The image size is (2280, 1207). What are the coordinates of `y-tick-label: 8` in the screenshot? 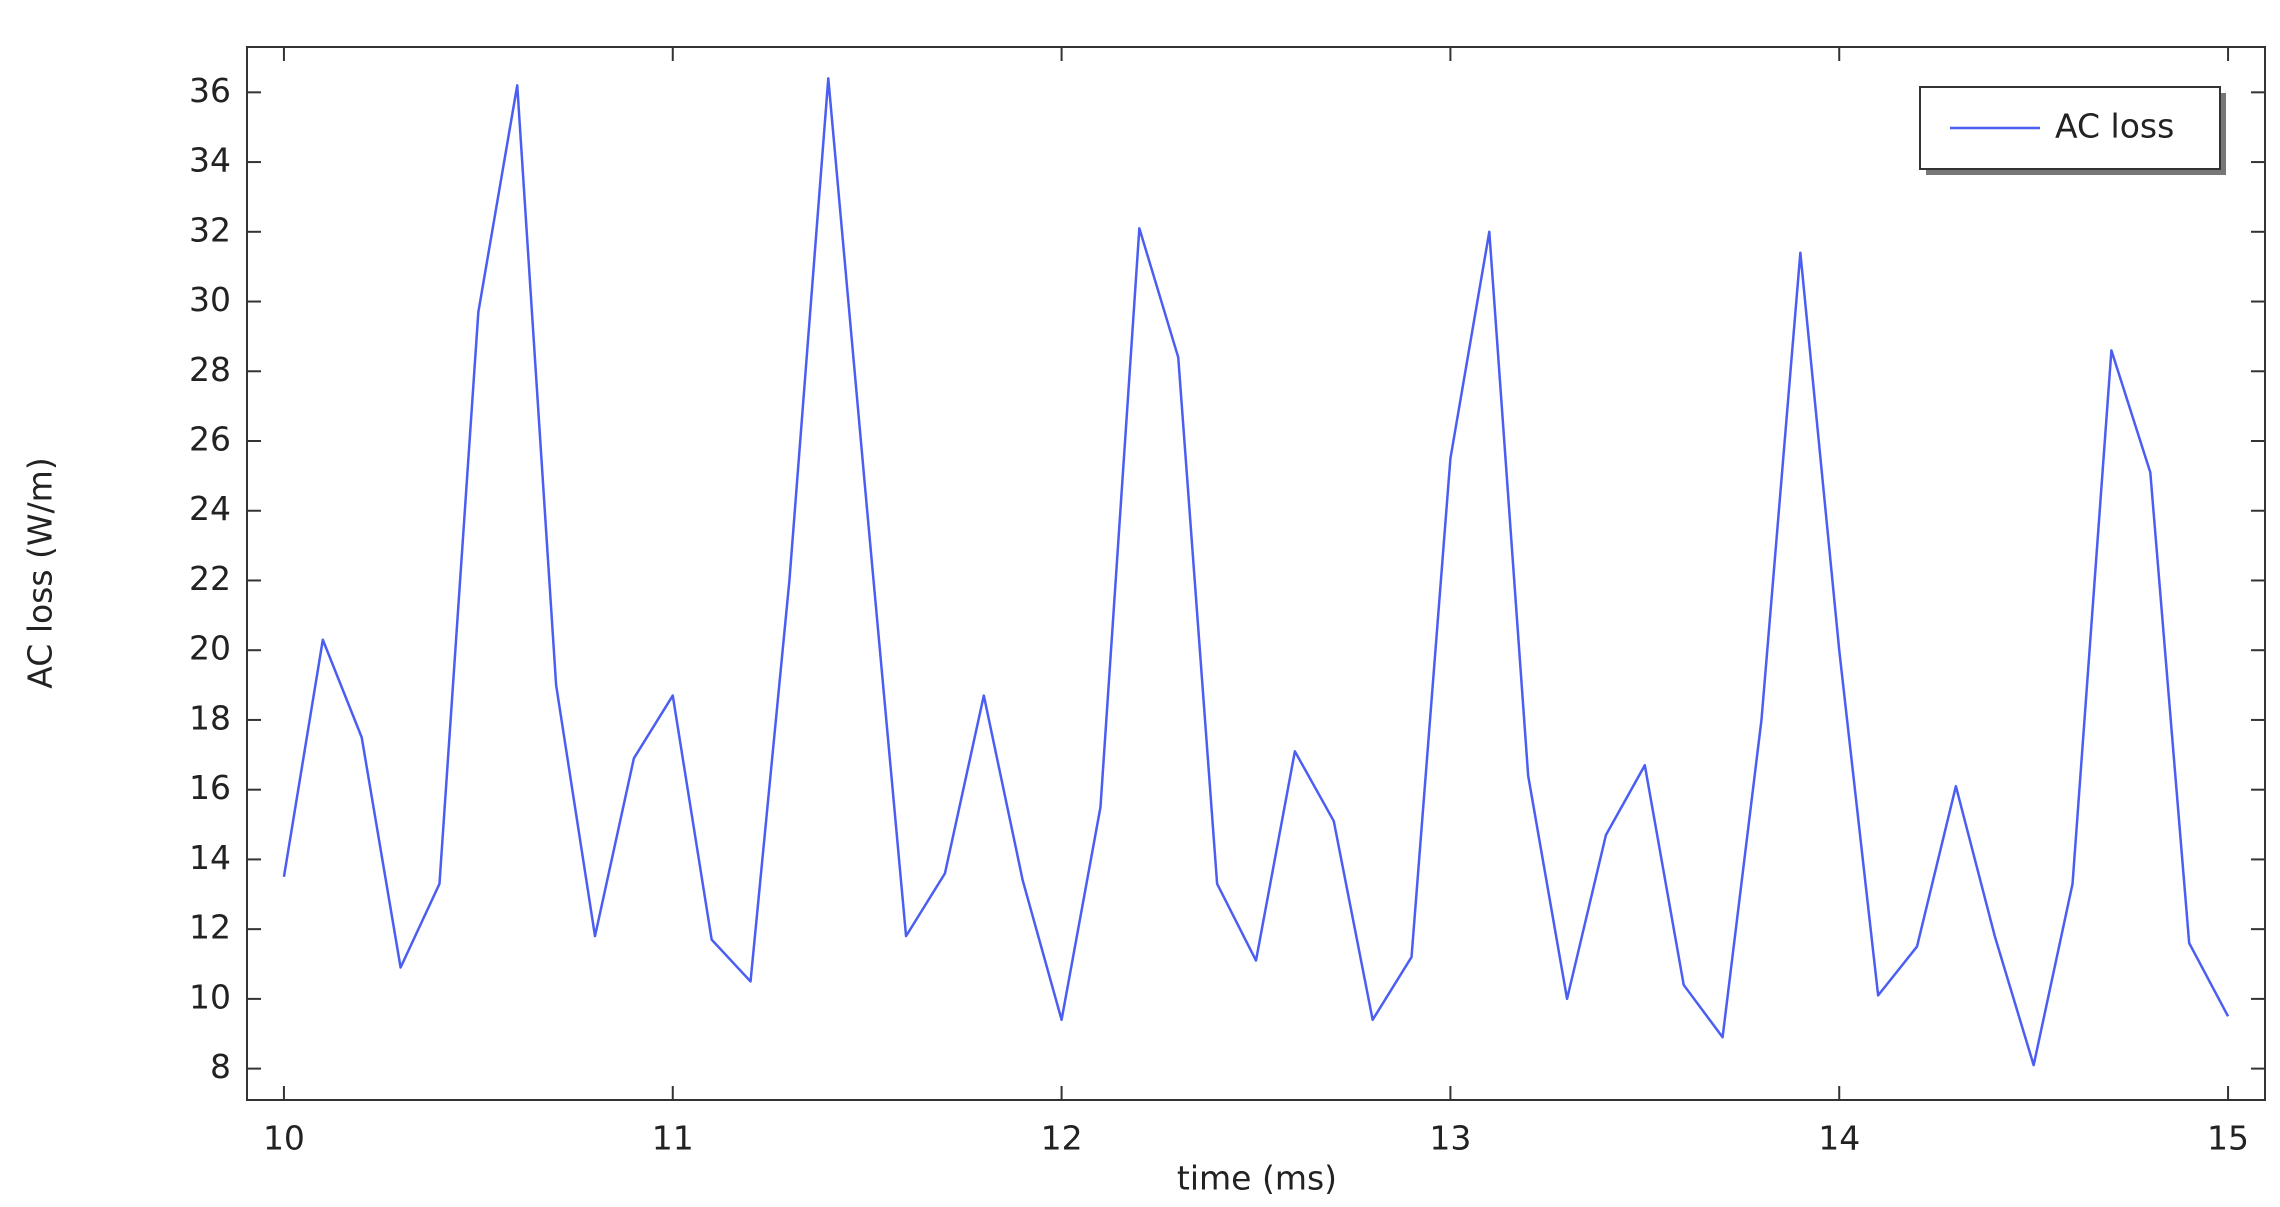 It's located at (220, 1066).